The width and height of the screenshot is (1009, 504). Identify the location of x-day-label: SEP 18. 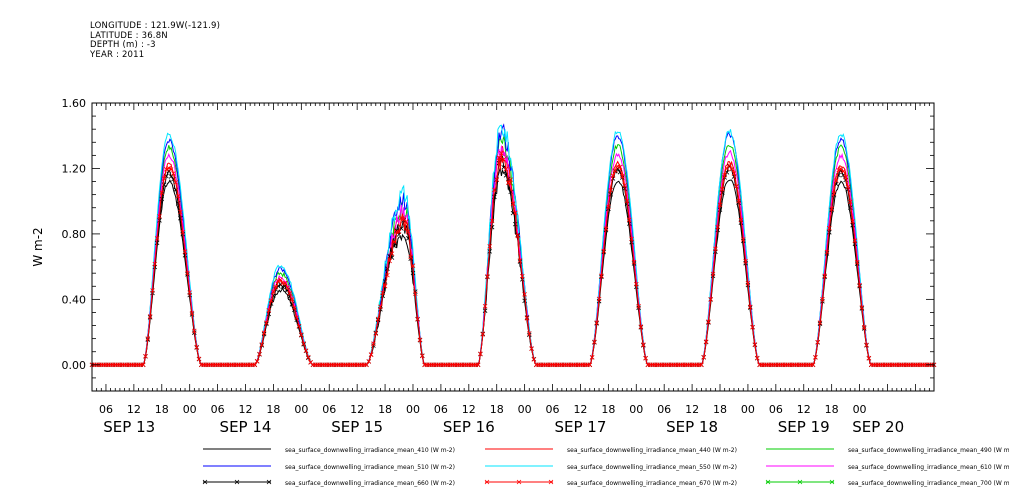
(692, 427).